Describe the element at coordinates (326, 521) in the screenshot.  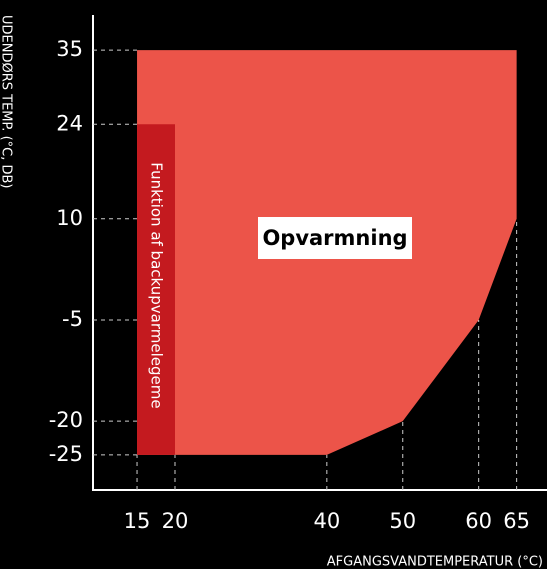
I see `x-tick-label: 40` at that location.